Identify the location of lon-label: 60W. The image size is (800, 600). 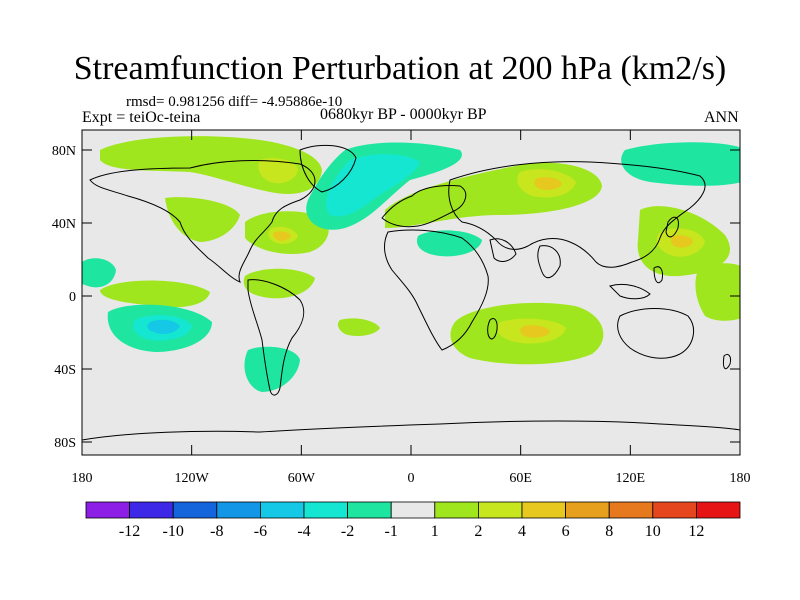
(302, 478).